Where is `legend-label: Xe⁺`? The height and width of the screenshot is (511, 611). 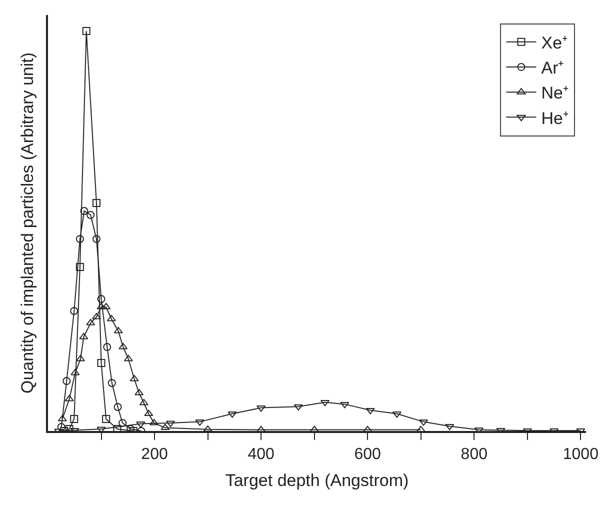 legend-label: Xe⁺ is located at coordinates (554, 43).